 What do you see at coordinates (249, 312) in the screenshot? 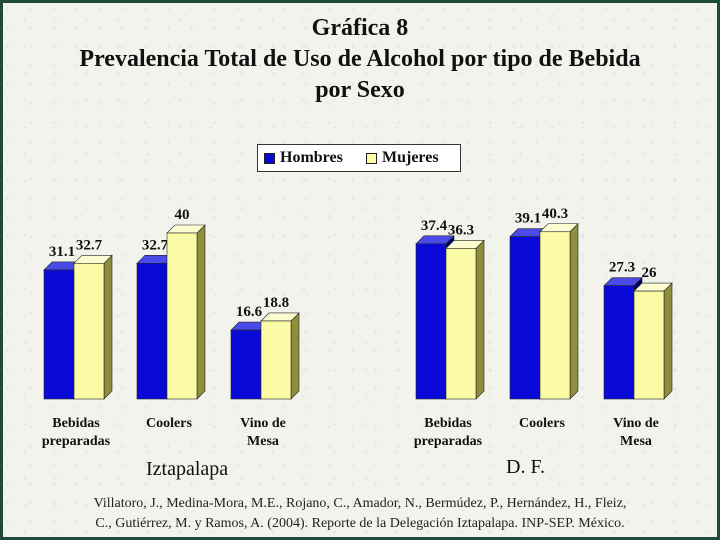
I see `value-label-iztapalapa-vino-de-mesa-hombres: 16.6` at bounding box center [249, 312].